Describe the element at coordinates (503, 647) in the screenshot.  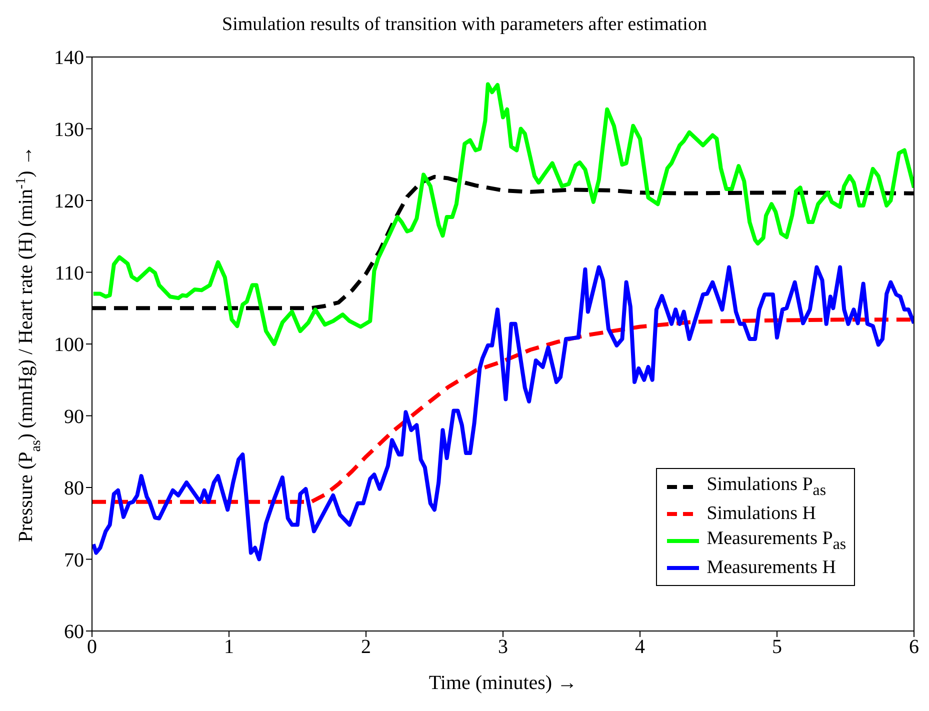
I see `x-tick-label: 3` at that location.